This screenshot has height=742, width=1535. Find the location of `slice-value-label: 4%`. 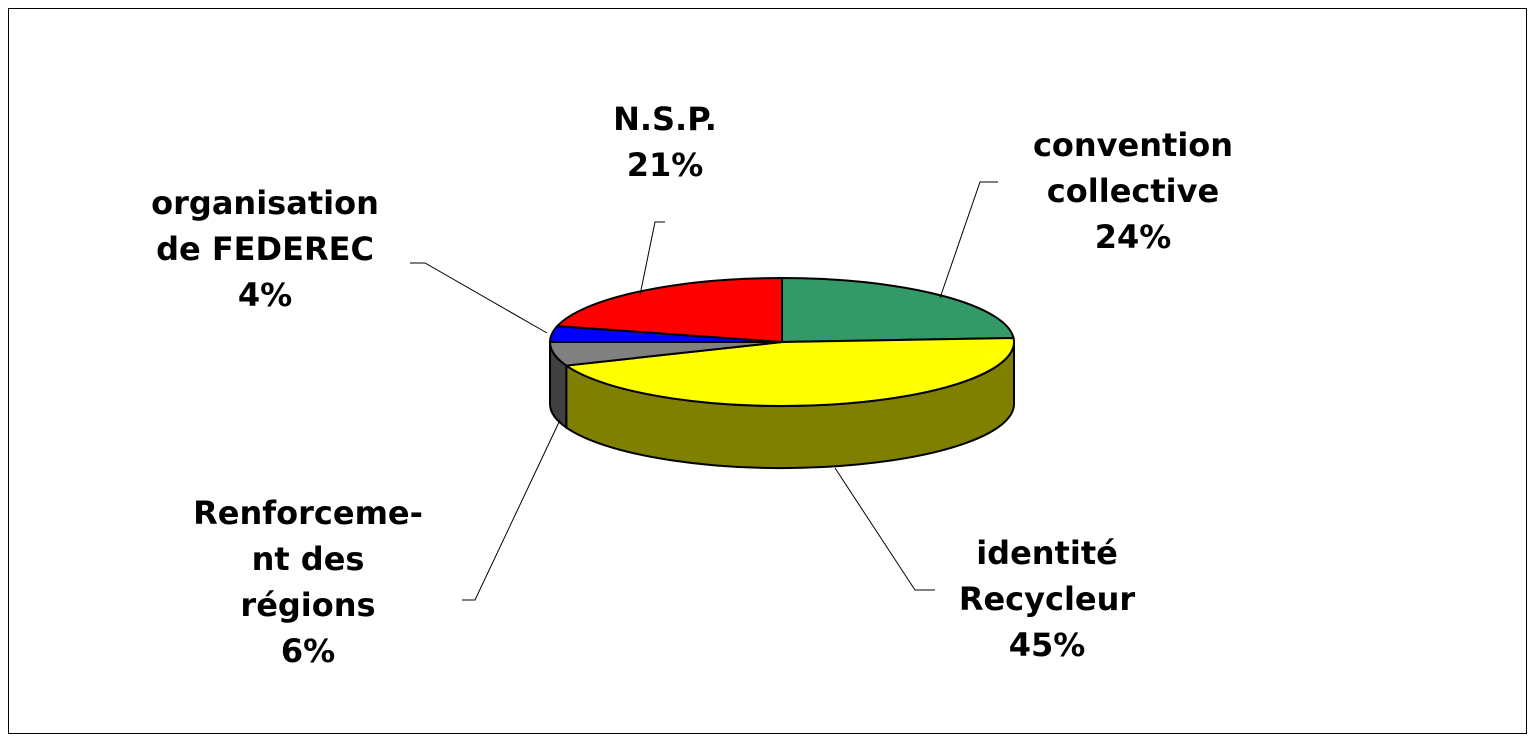

slice-value-label: 4% is located at coordinates (265, 295).